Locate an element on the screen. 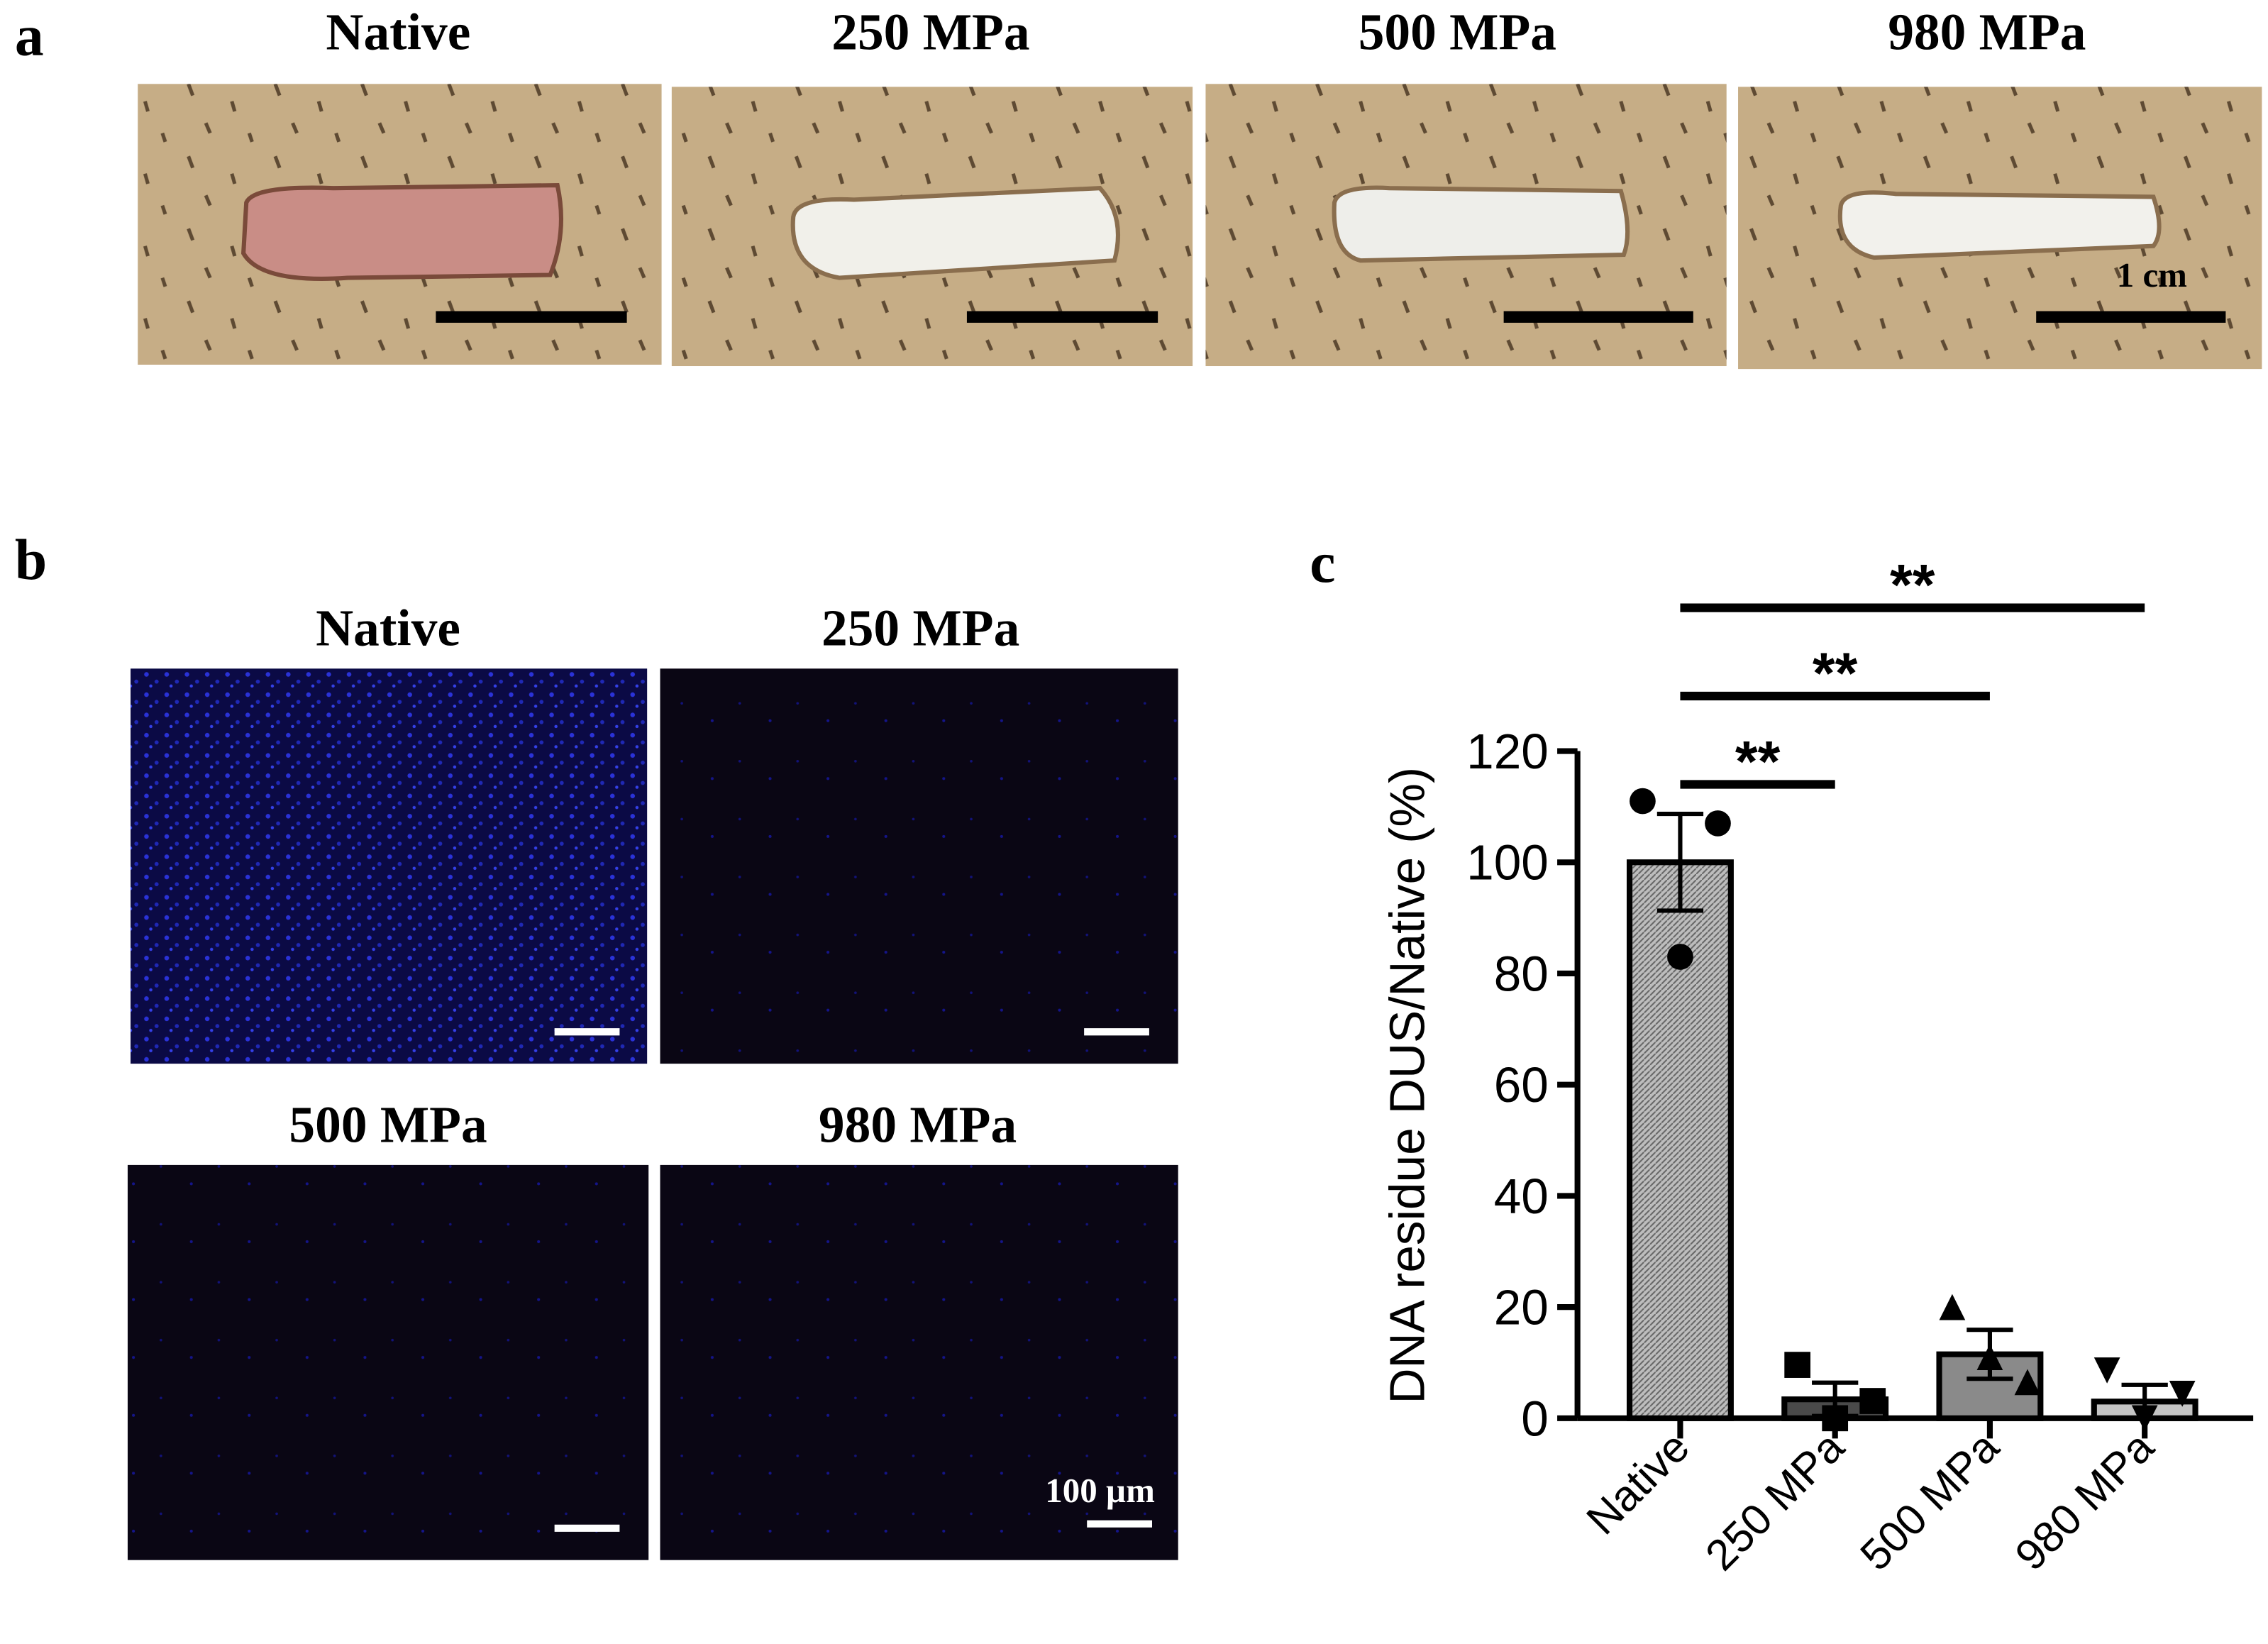 The width and height of the screenshot is (2268, 1644). x-tick-label: 980 MPa is located at coordinates (2084, 1501).